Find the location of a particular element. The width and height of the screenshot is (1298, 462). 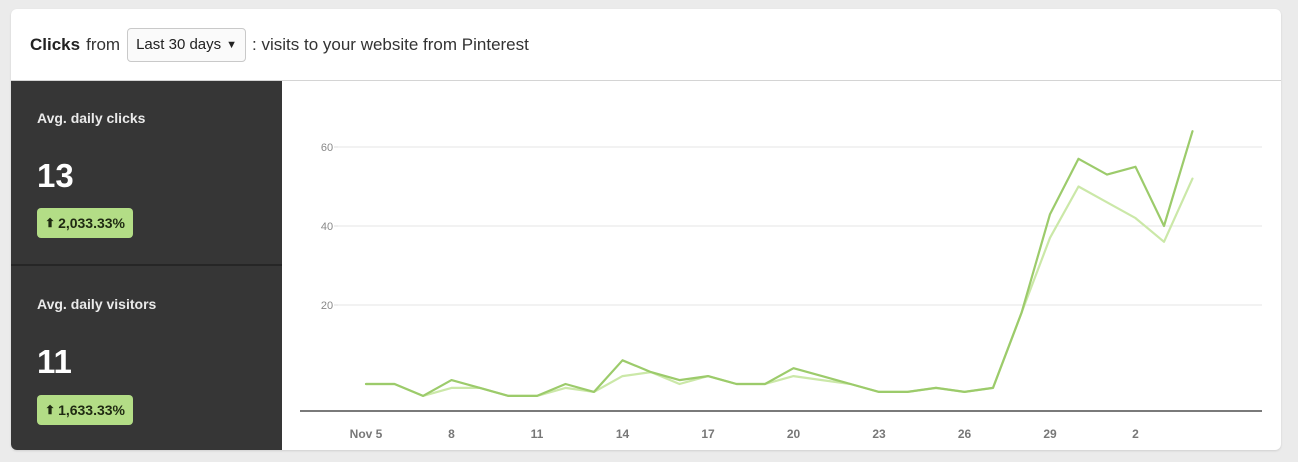

change-percent: 1,633.33% is located at coordinates (92, 410).